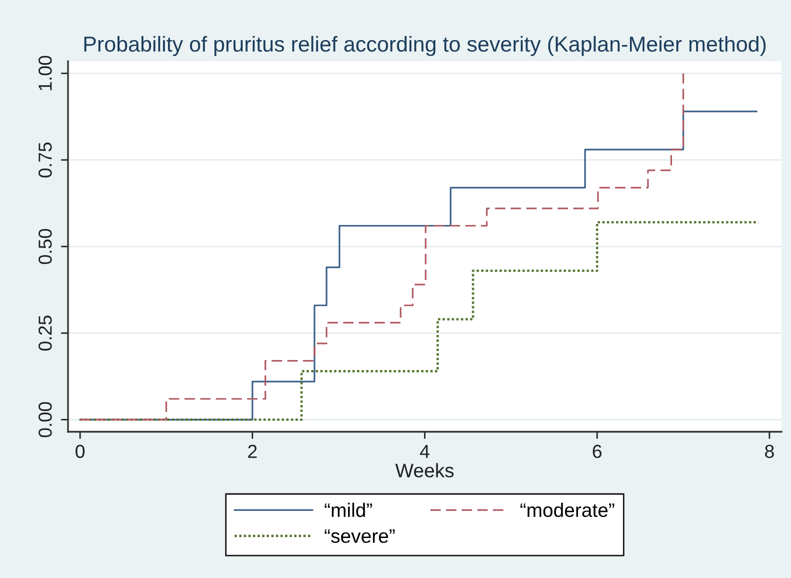 The width and height of the screenshot is (791, 578). What do you see at coordinates (359, 536) in the screenshot?
I see `legend-label: “severe”` at bounding box center [359, 536].